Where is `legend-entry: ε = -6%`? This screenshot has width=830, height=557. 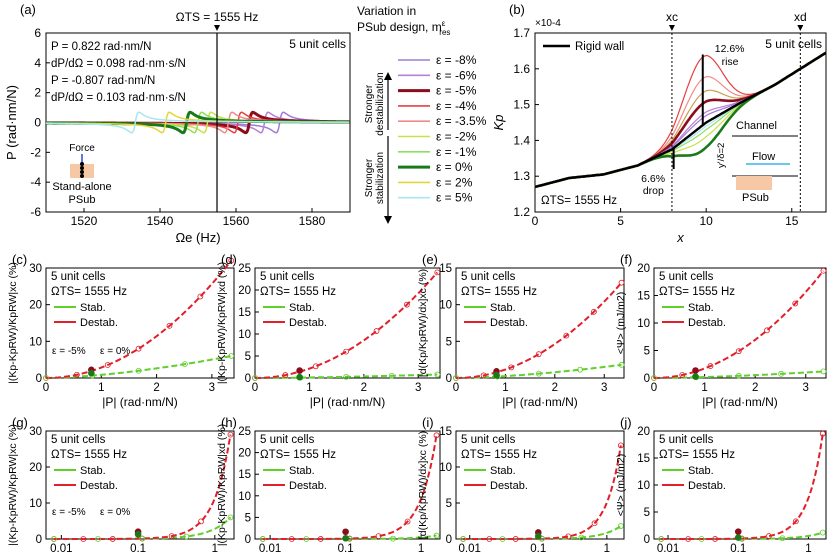 legend-entry: ε = -6% is located at coordinates (456, 75).